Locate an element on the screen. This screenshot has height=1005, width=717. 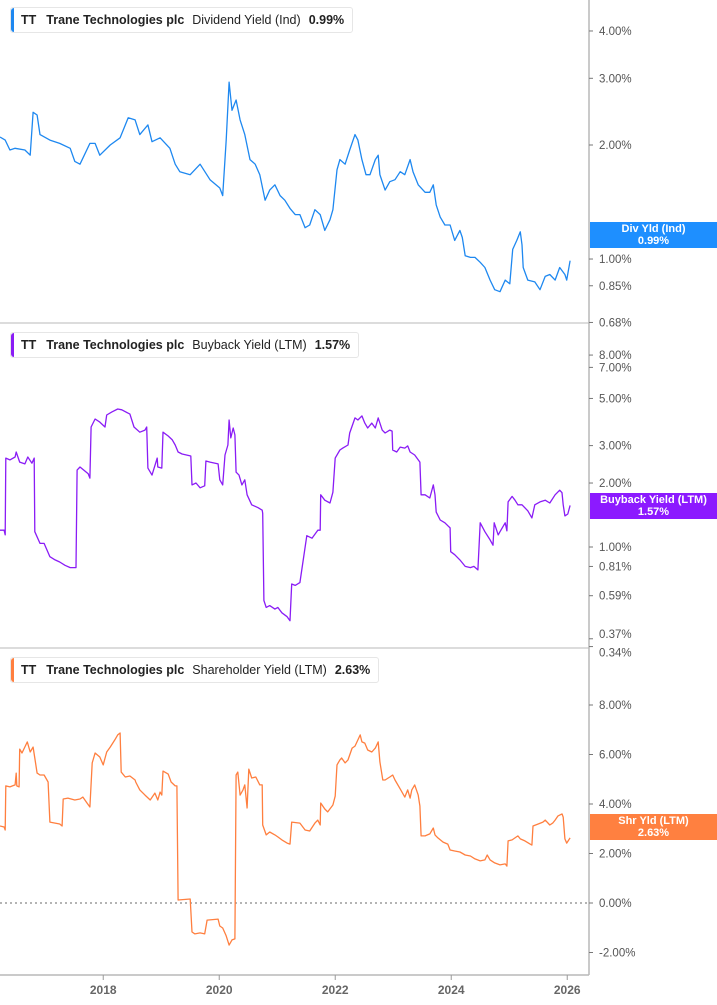
y-tick-label: 6.00% is located at coordinates (615, 756).